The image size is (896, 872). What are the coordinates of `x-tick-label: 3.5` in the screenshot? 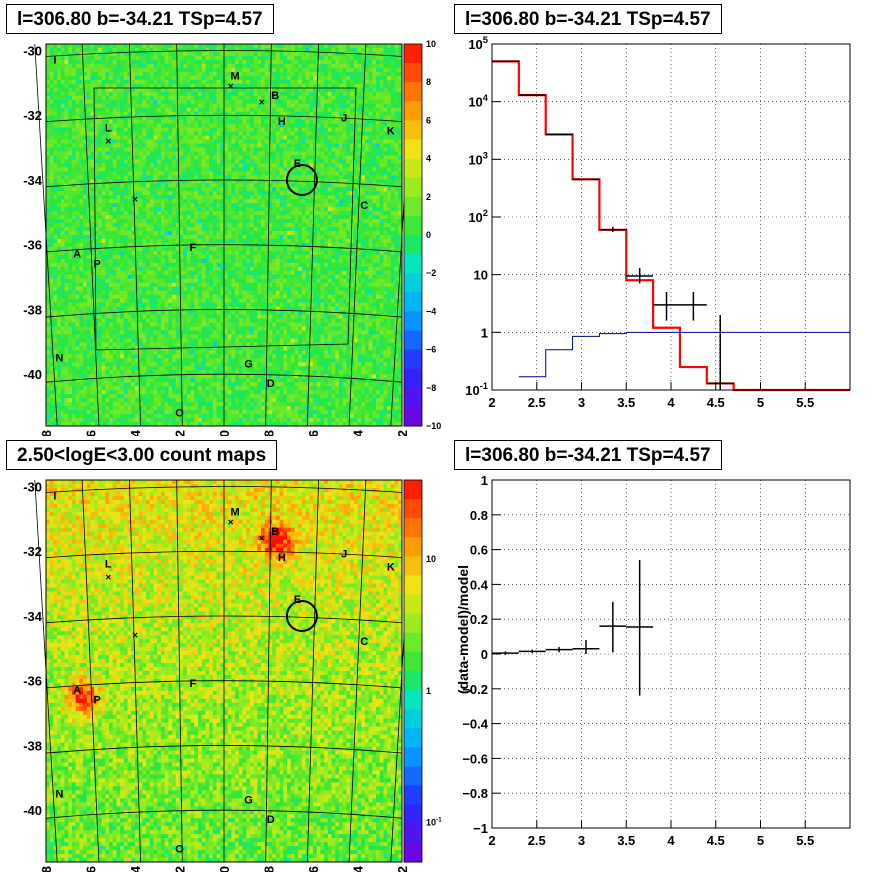 It's located at (626, 402).